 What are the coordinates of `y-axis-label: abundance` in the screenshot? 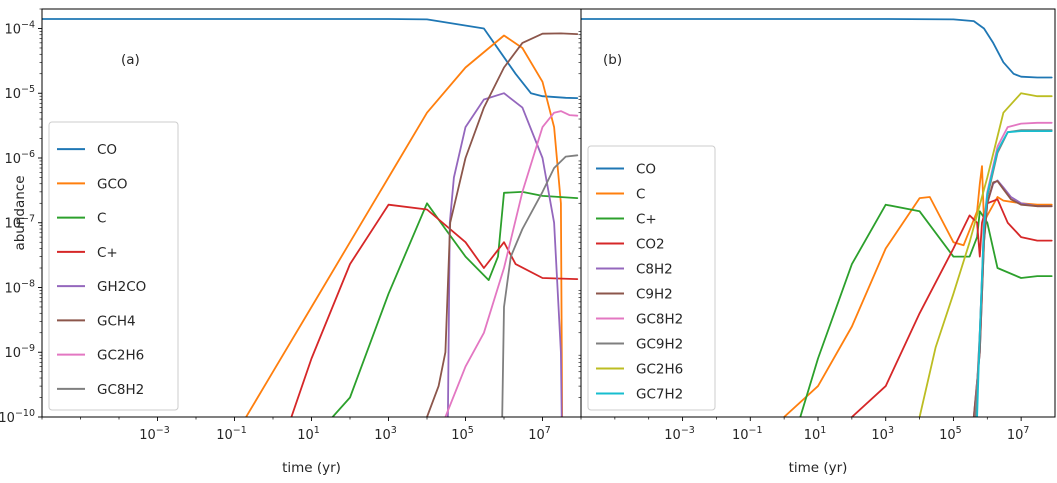 It's located at (20, 212).